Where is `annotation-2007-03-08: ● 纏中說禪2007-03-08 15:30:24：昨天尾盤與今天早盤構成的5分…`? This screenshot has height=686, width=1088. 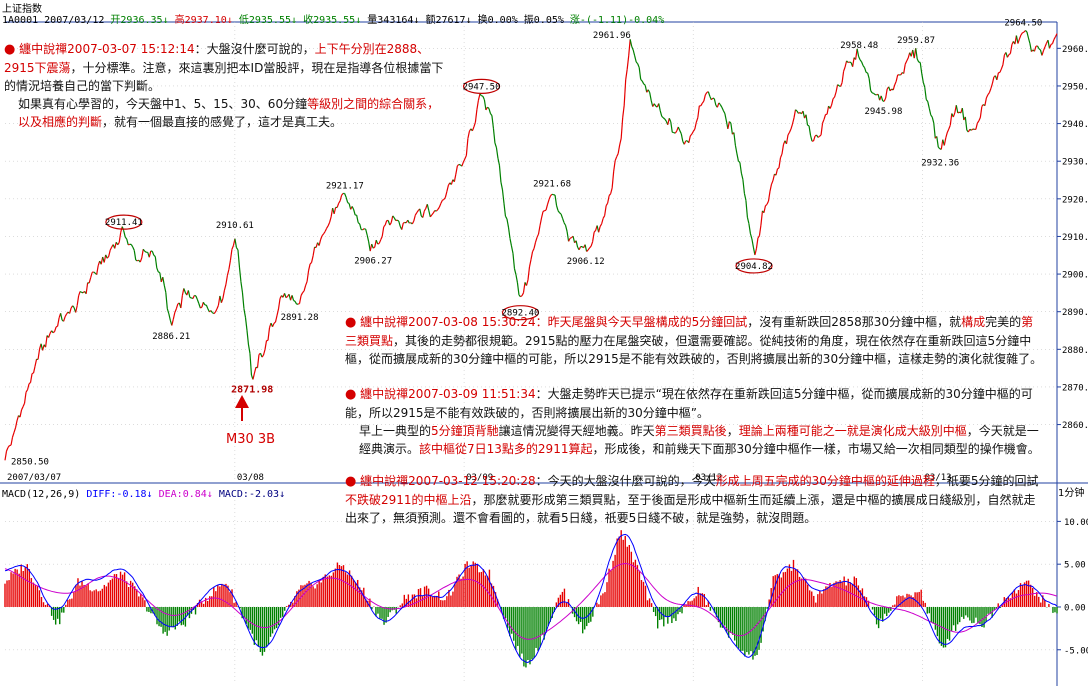
annotation-2007-03-08: ● 纏中說禪2007-03-08 15:30:24：昨天尾盤與今天早盤構成的5分… is located at coordinates (695, 340).